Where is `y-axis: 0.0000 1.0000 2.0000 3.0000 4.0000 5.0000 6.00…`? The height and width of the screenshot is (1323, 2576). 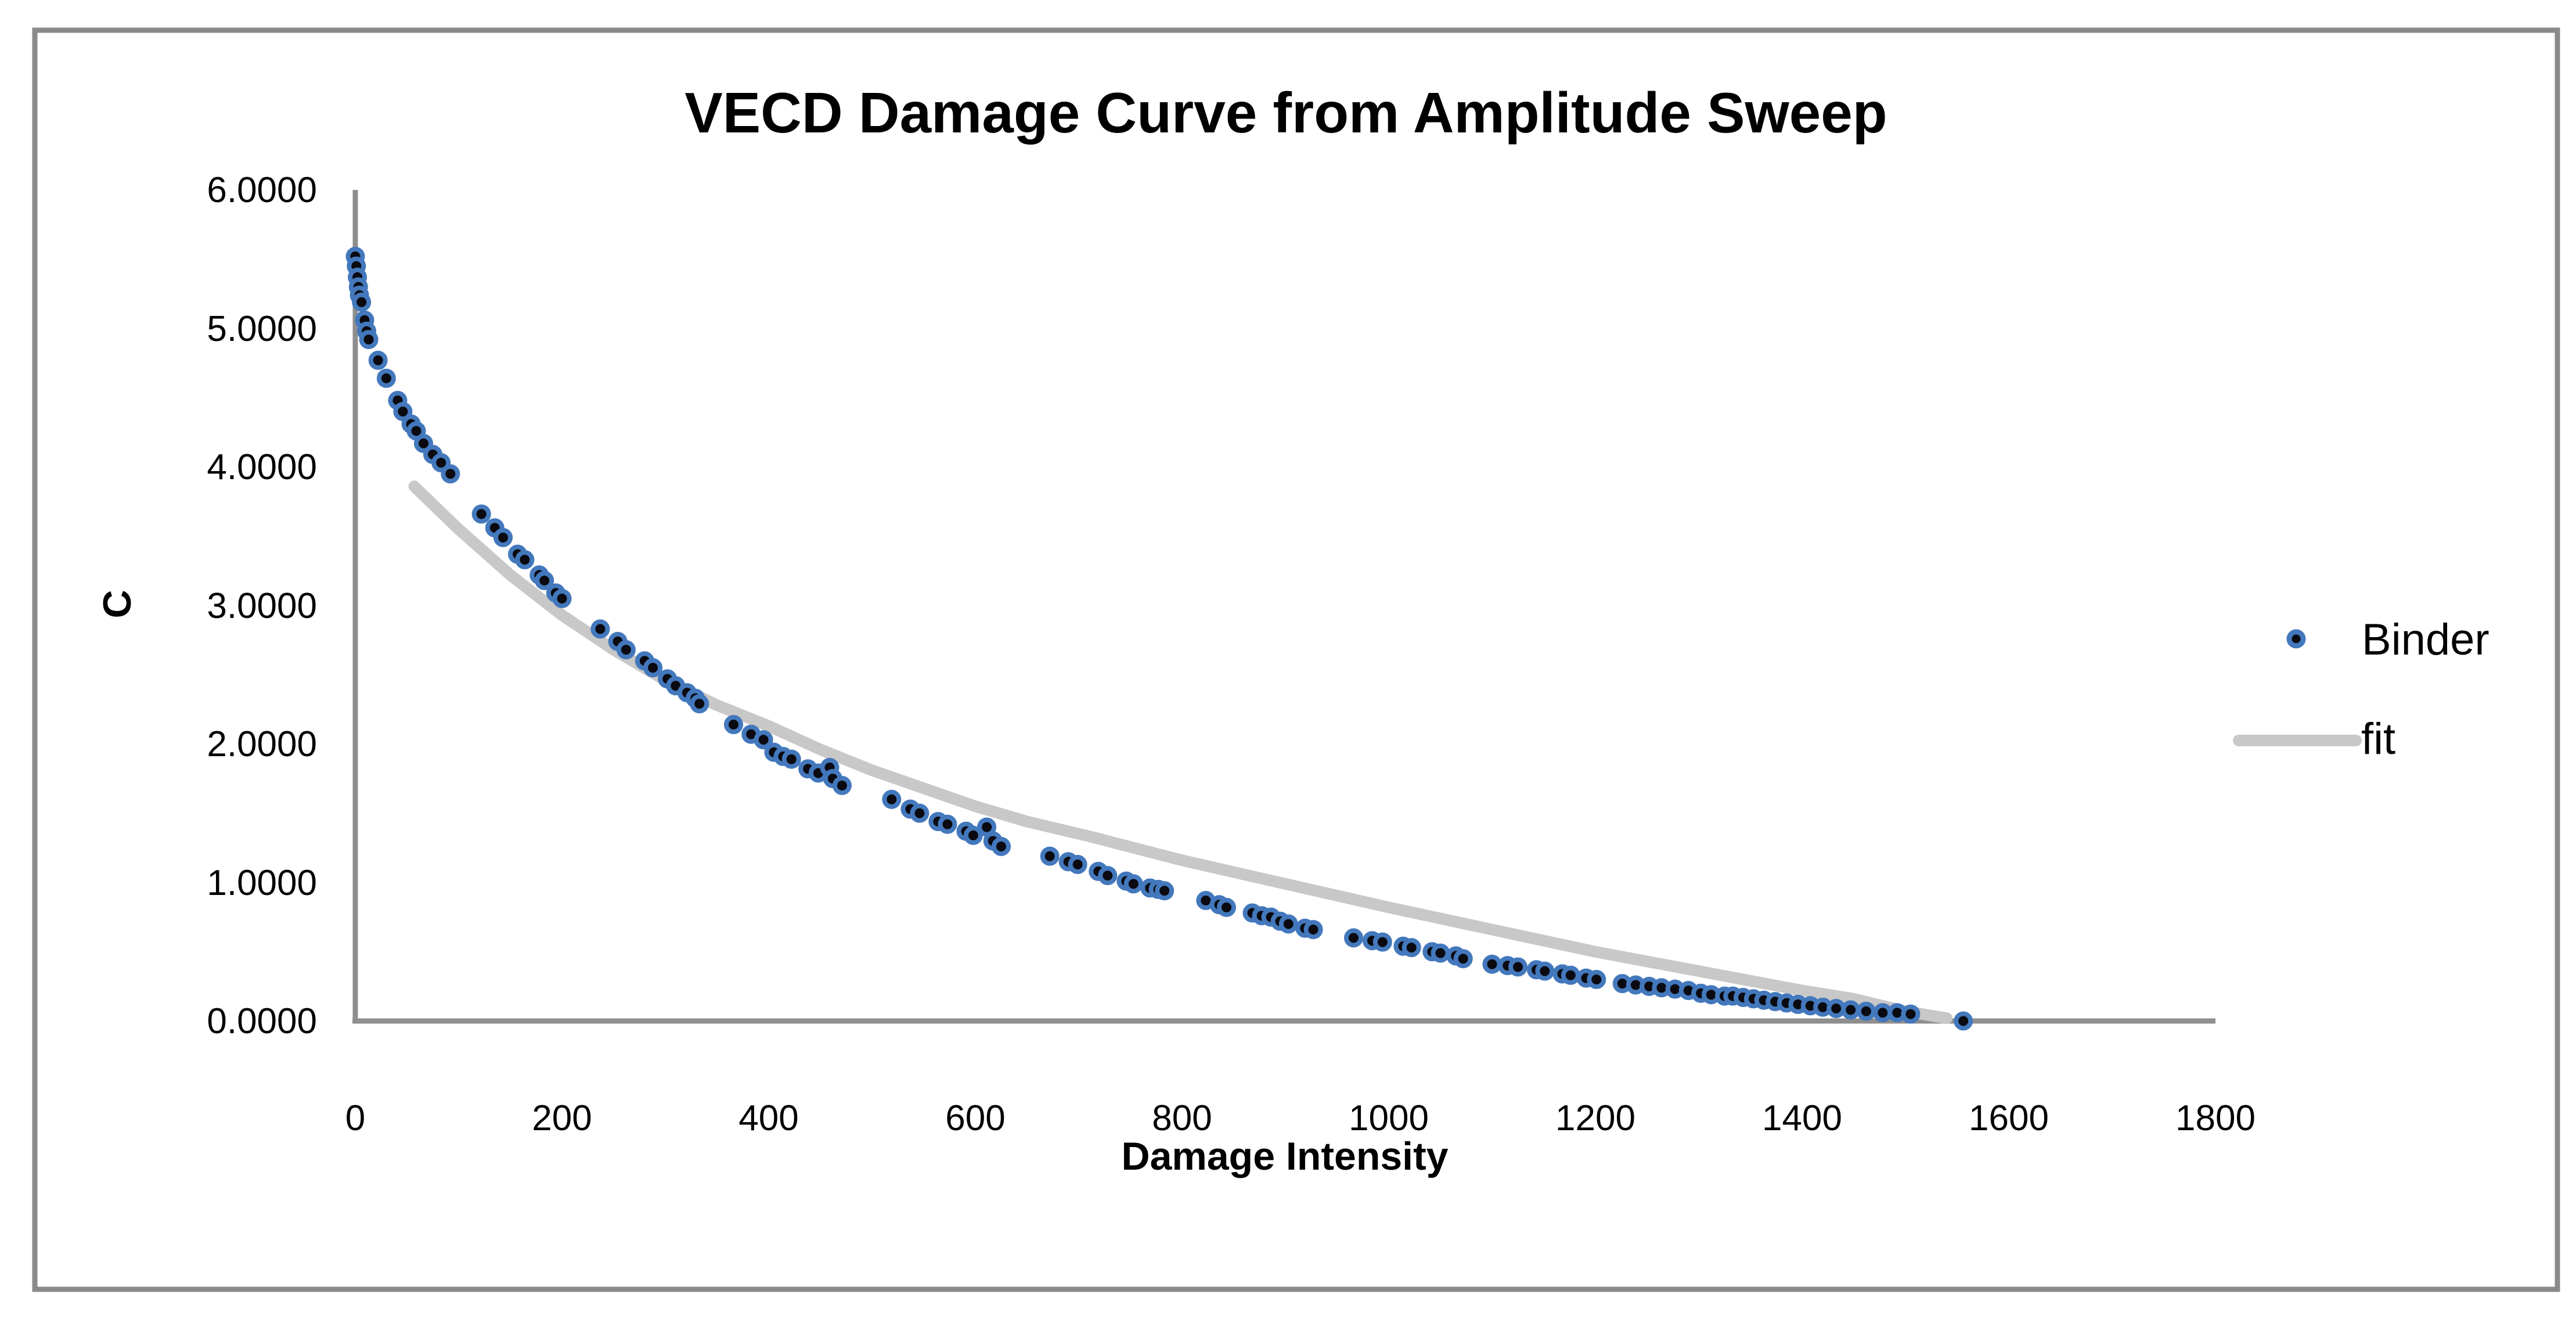 y-axis: 0.0000 1.0000 2.0000 3.0000 4.0000 5.0000 6.00… is located at coordinates (226, 605).